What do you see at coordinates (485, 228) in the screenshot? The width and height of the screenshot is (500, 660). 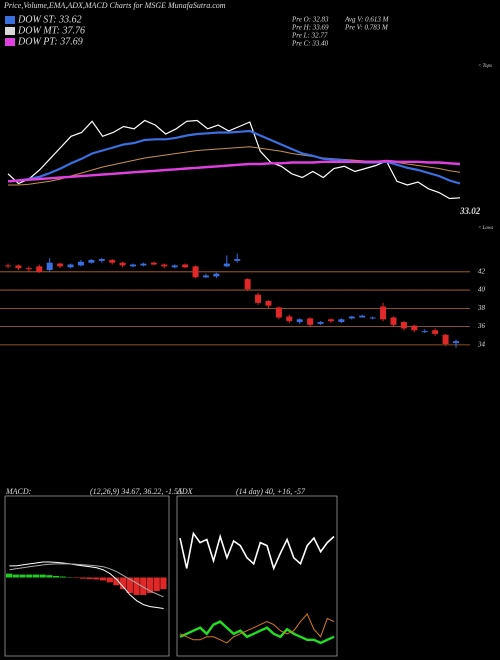 I see `lows-label: < Lows` at bounding box center [485, 228].